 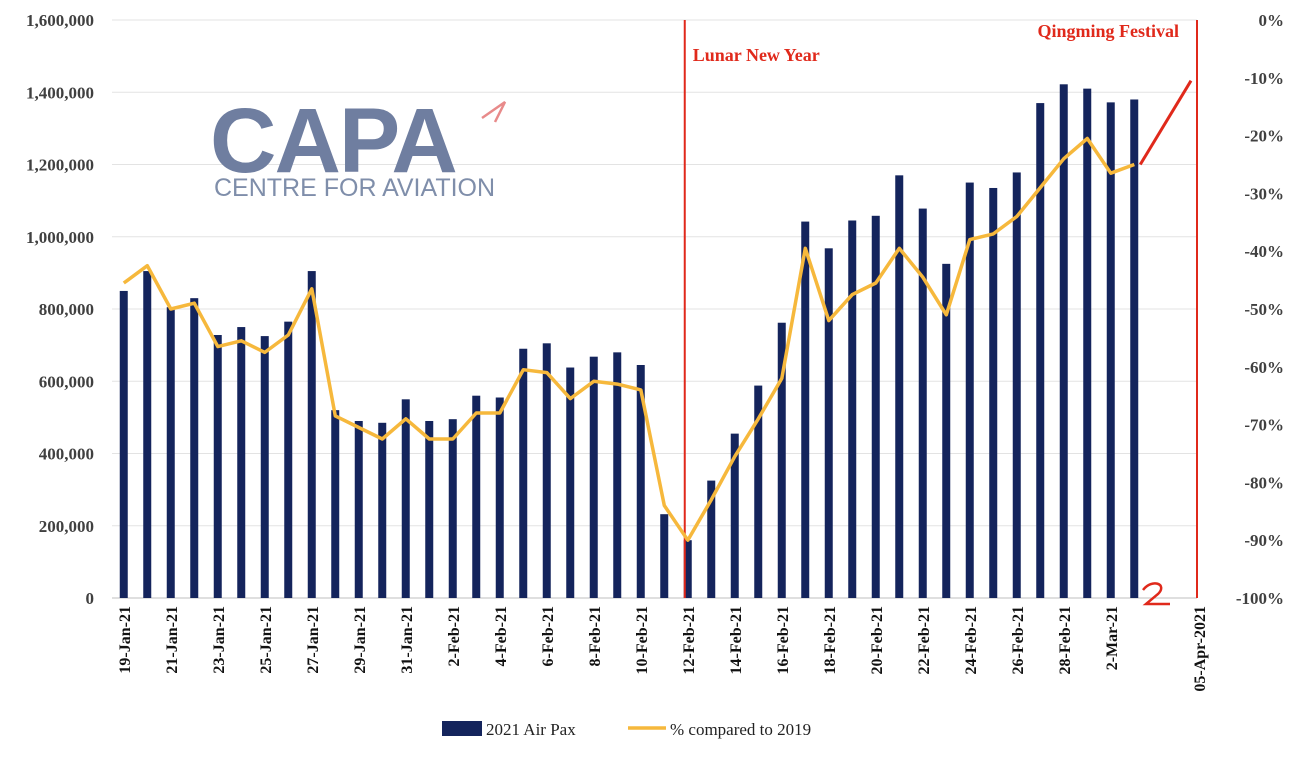 What do you see at coordinates (877, 640) in the screenshot?
I see `x-tick-label: 20-Feb-21` at bounding box center [877, 640].